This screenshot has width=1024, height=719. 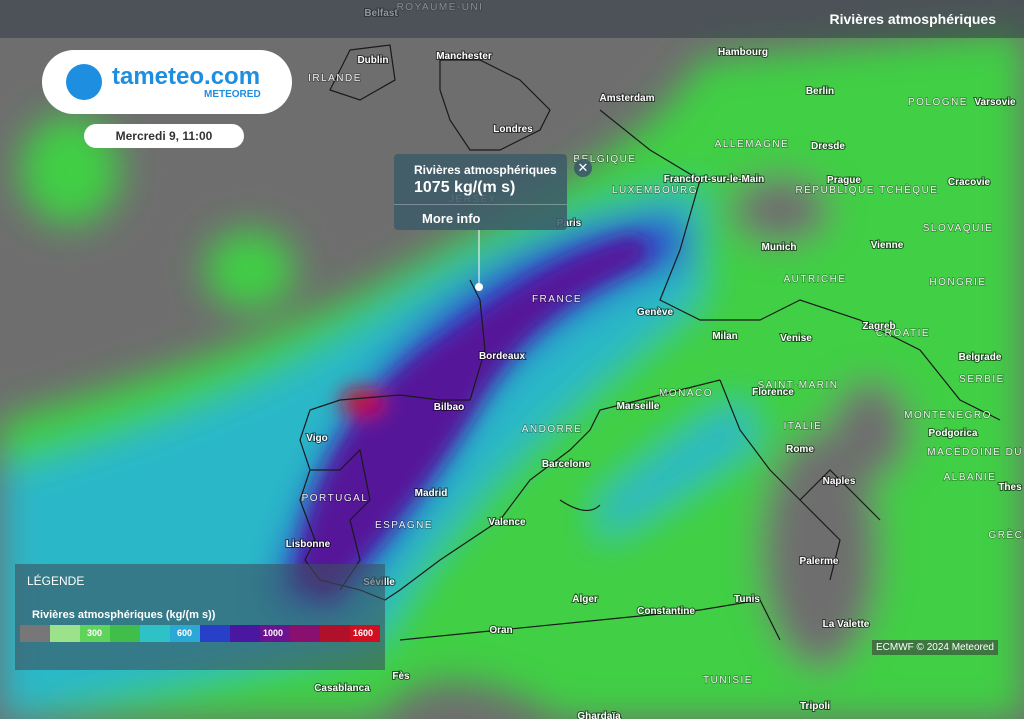 What do you see at coordinates (557, 299) in the screenshot?
I see `country-label: FRANCE` at bounding box center [557, 299].